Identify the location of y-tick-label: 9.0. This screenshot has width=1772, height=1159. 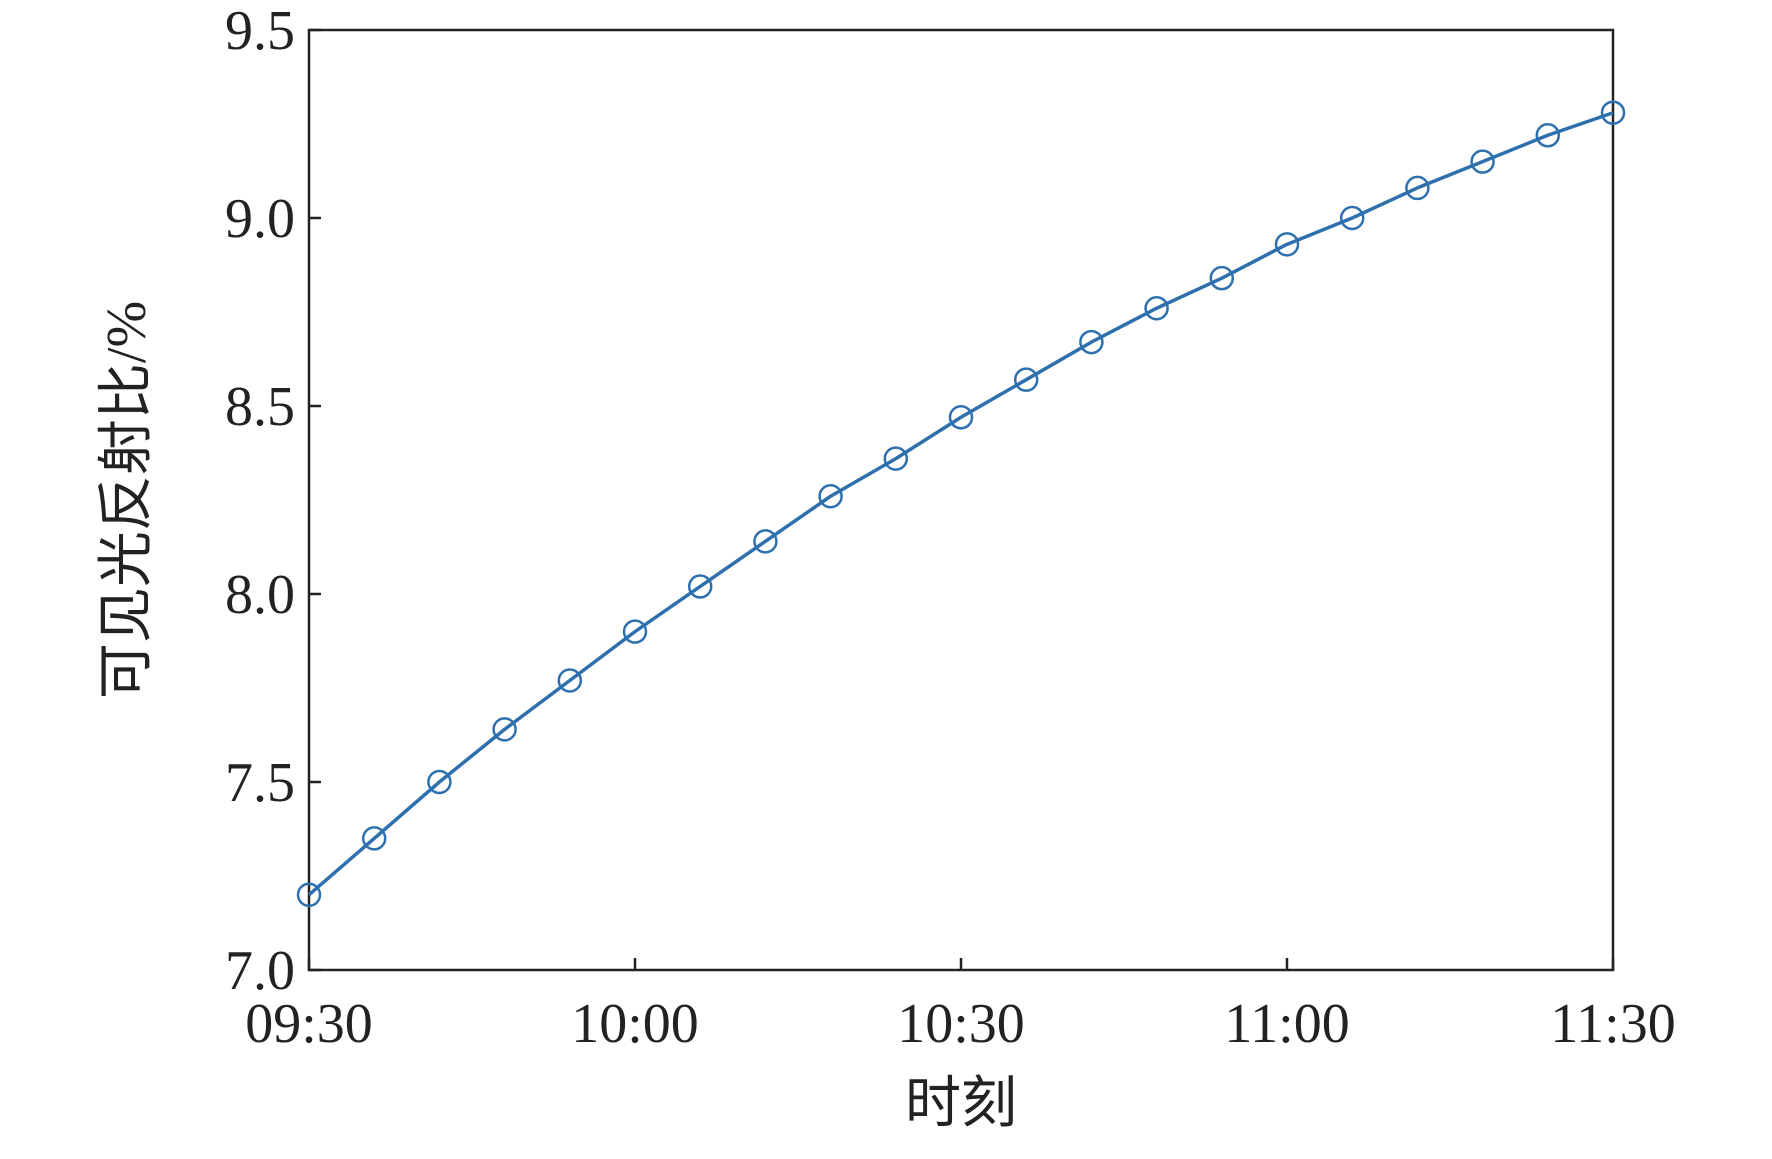
(260, 219).